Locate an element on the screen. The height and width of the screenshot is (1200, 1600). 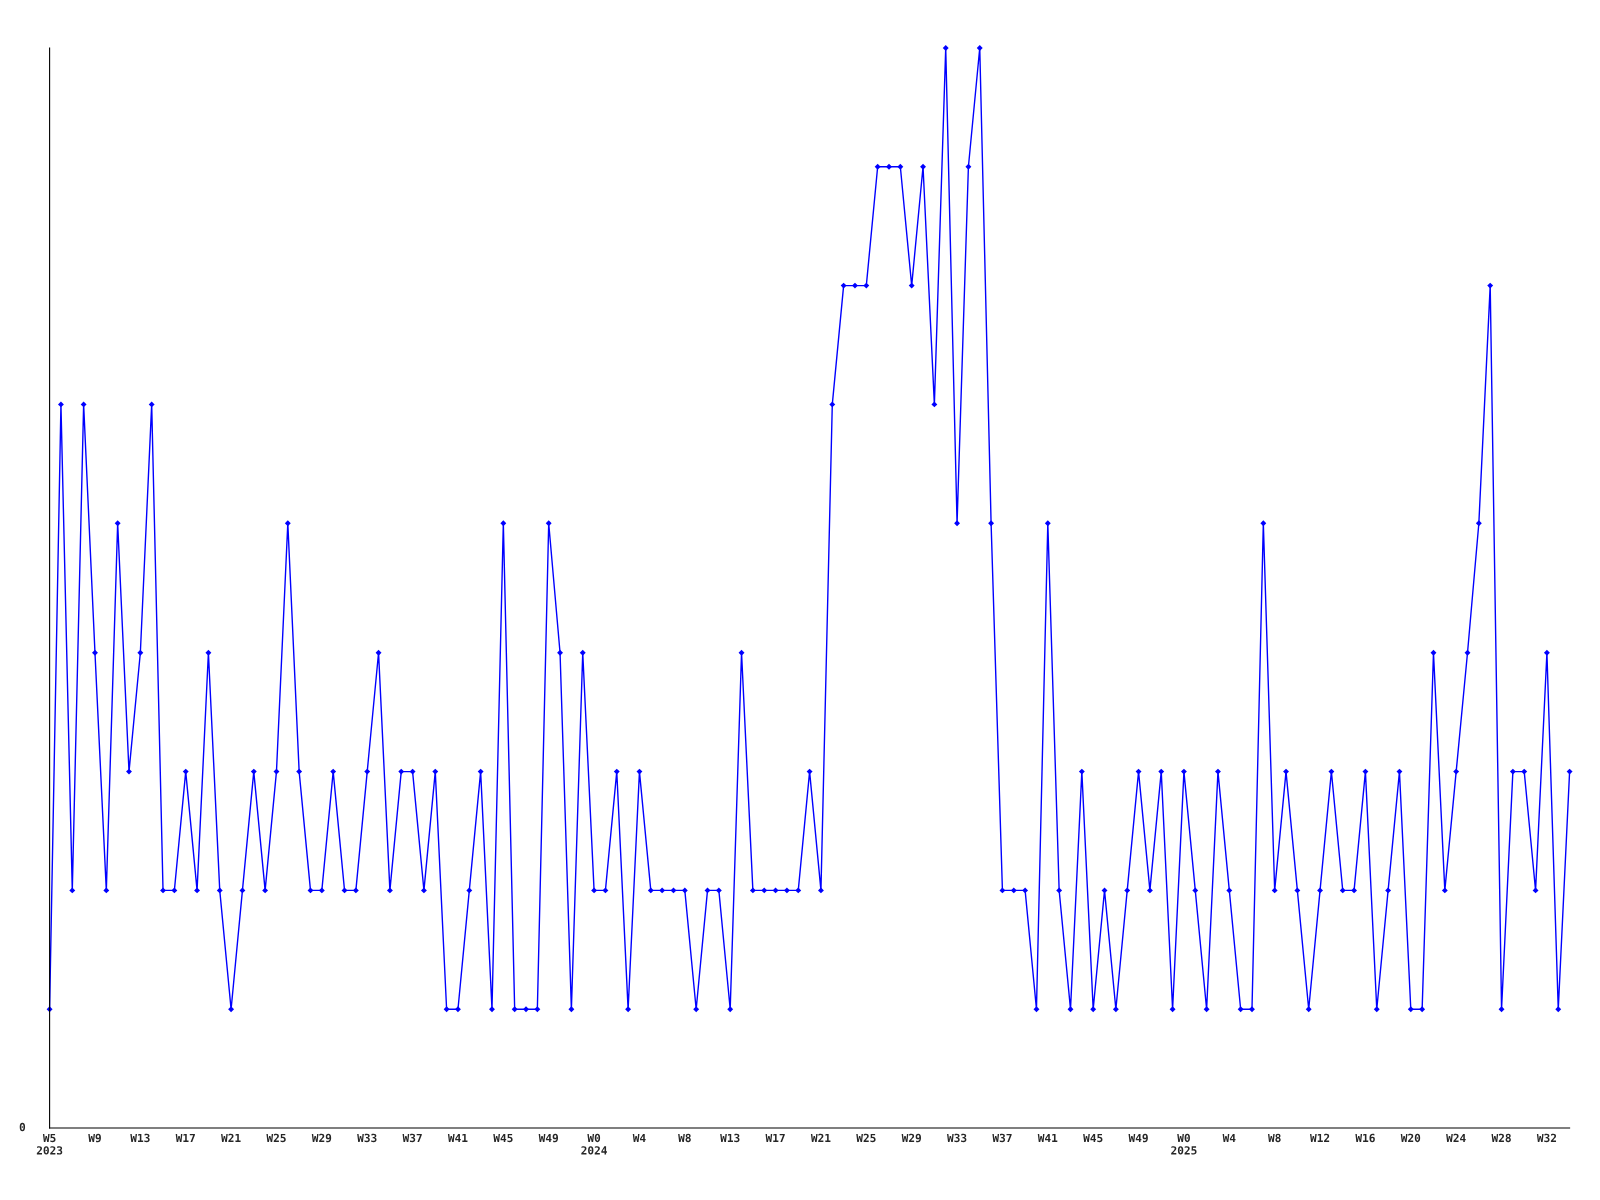
x-tick-label: W32 is located at coordinates (1546, 1138).